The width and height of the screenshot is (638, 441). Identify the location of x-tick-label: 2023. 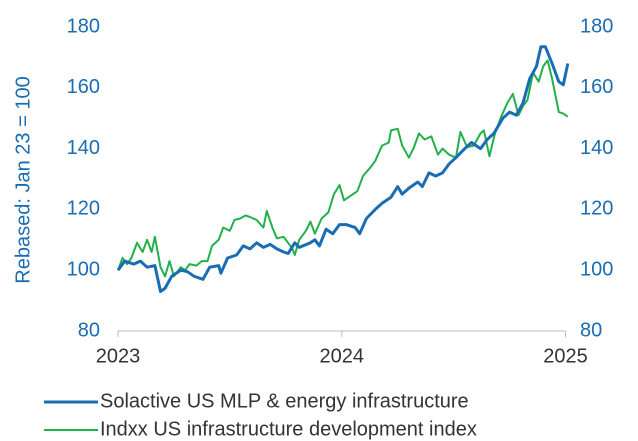
(118, 356).